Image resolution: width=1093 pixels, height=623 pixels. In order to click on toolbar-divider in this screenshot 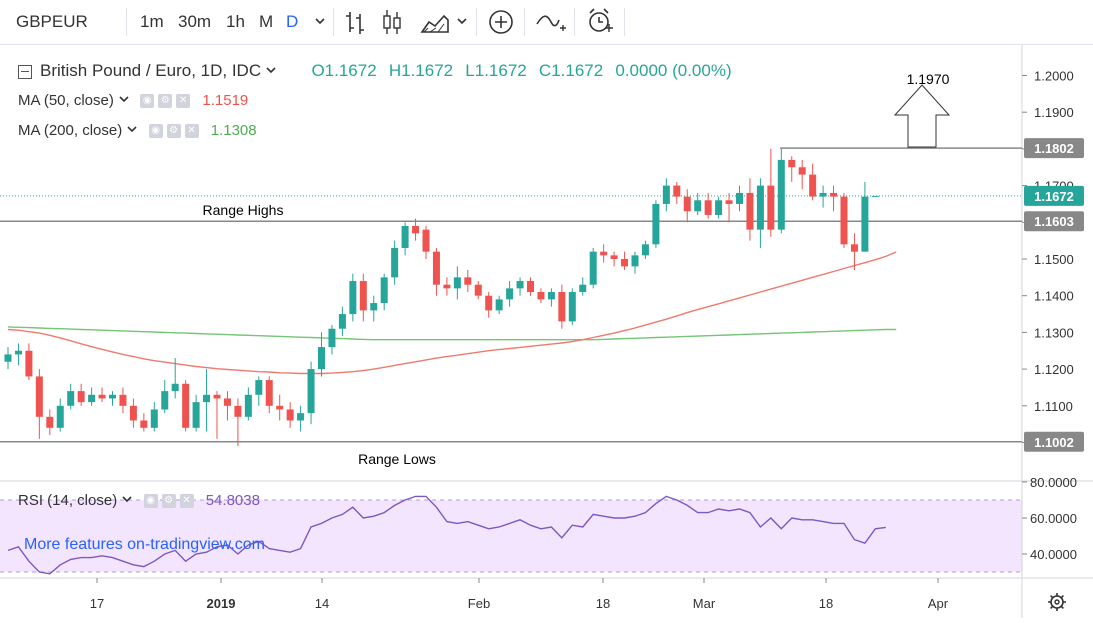, I will do `click(333, 22)`.